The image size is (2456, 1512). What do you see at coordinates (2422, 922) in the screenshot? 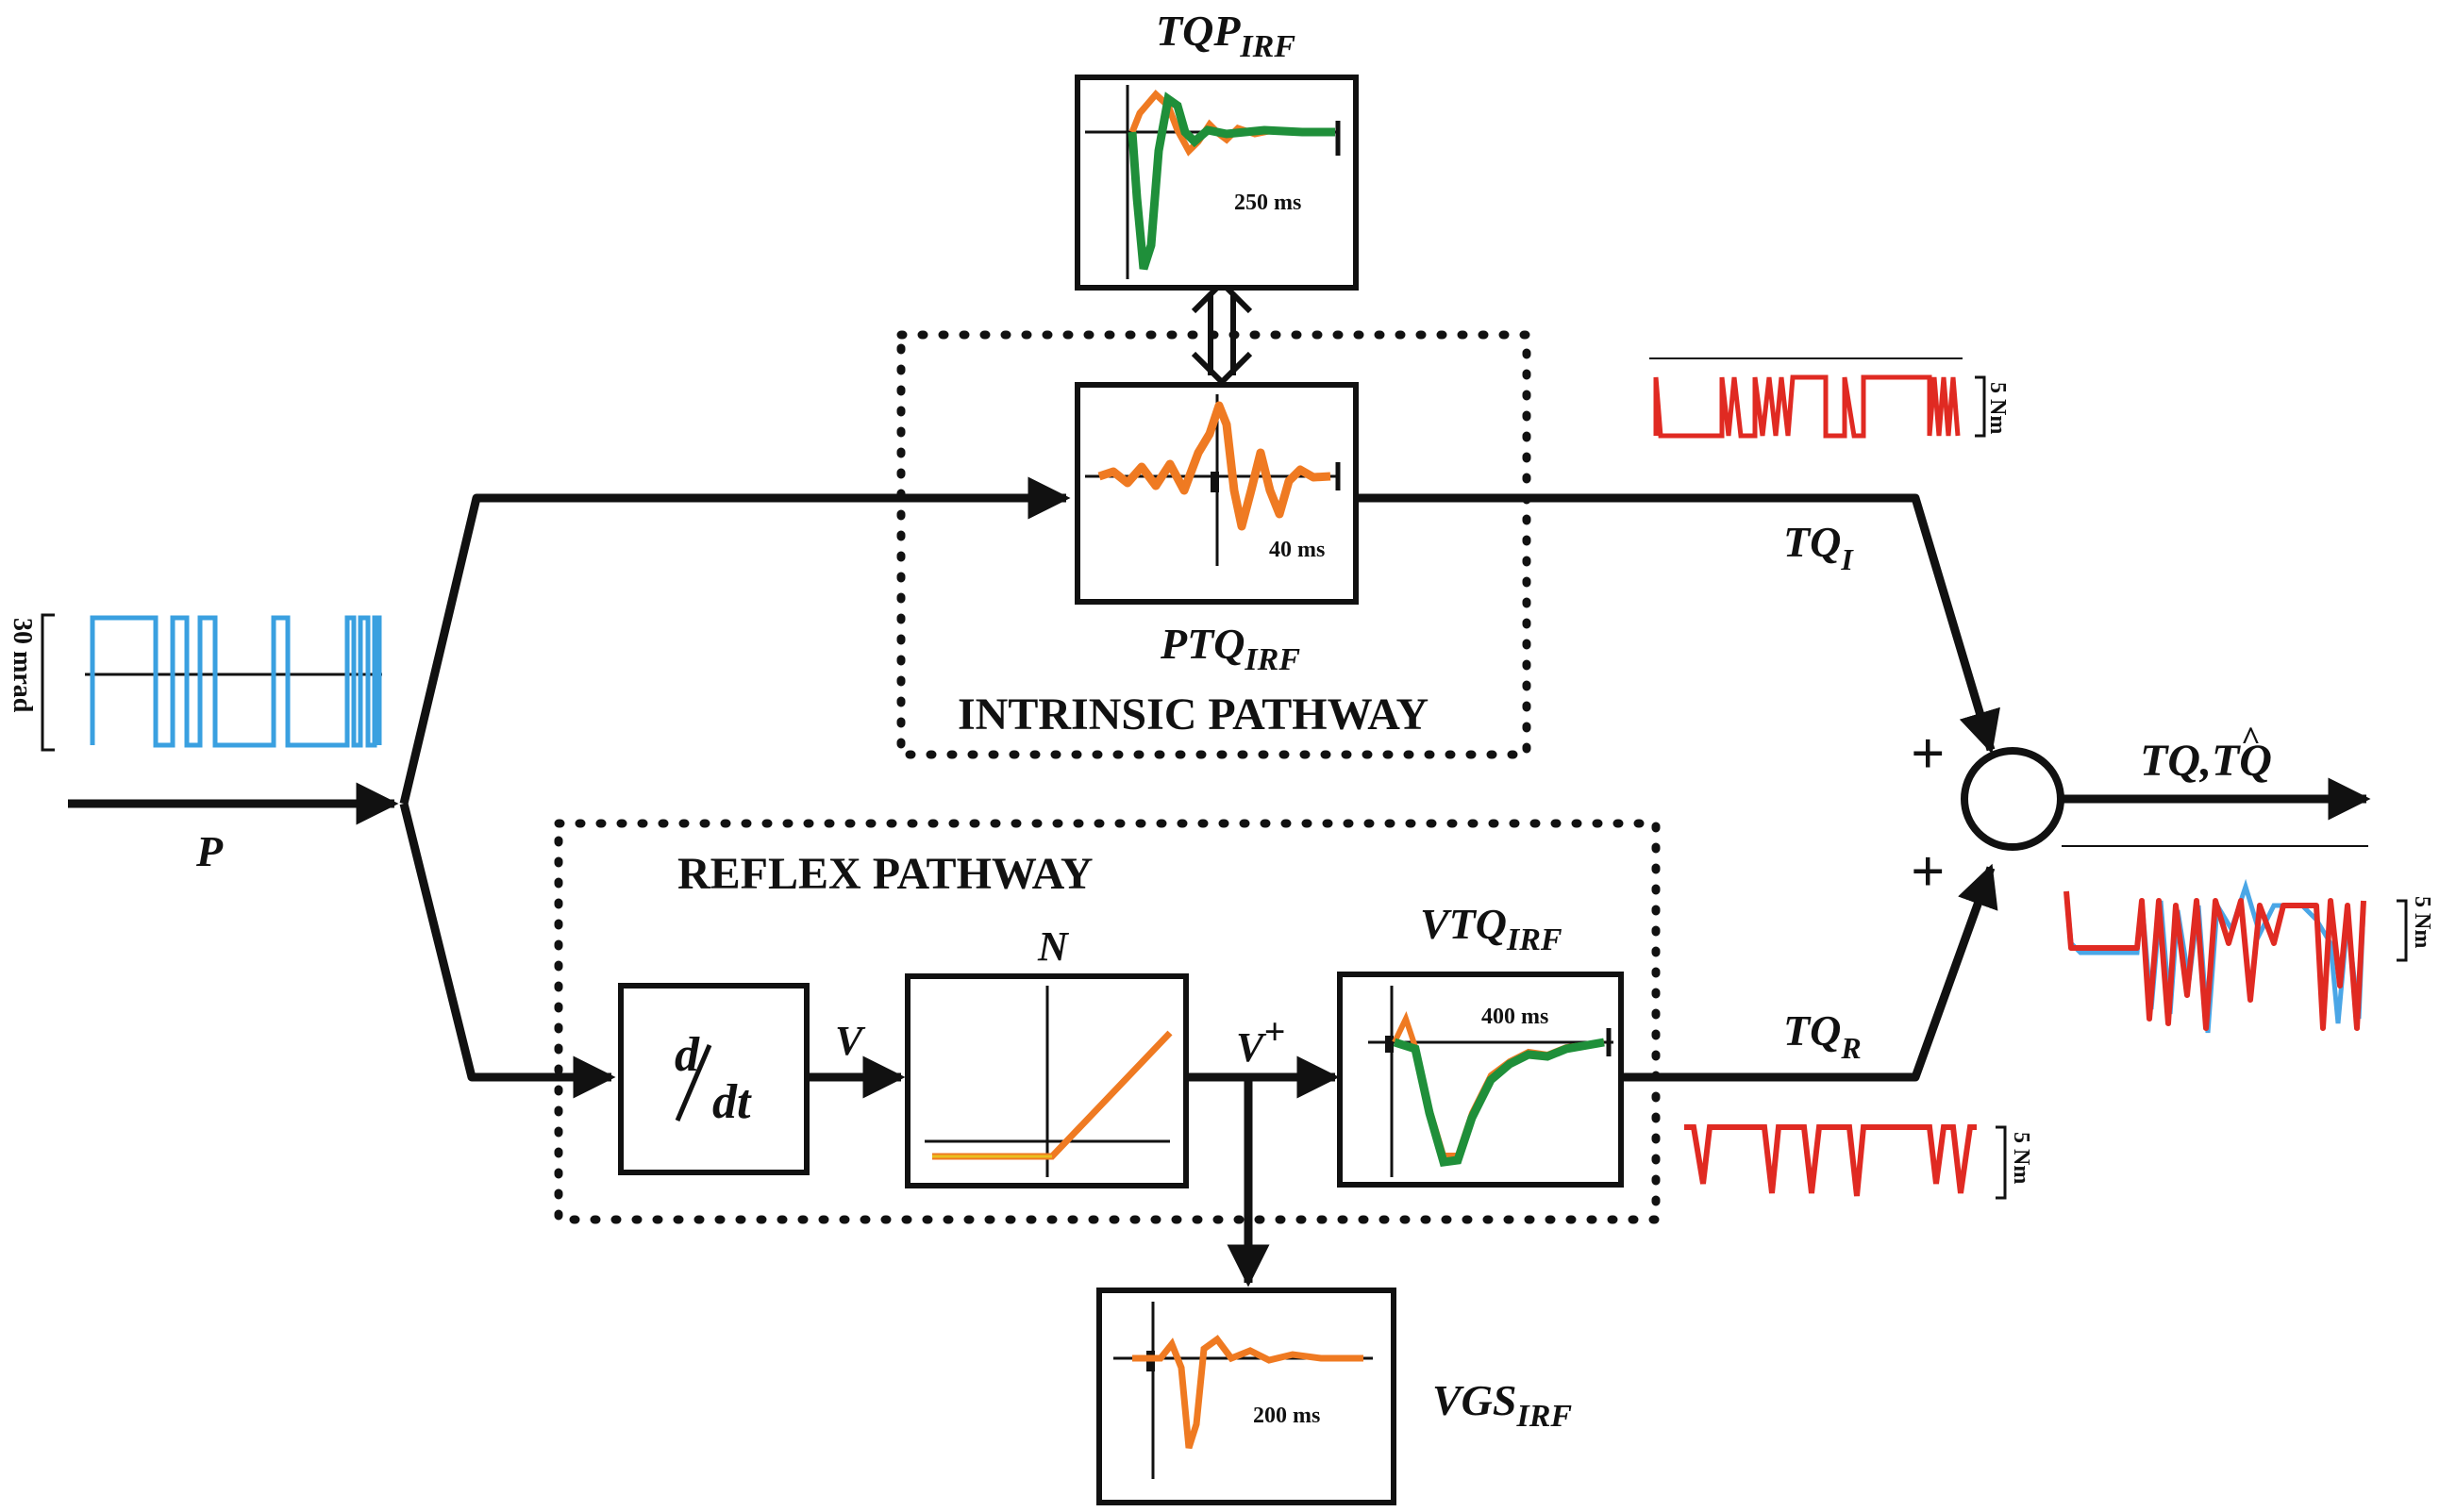
I see `output-scale-label: 5 Nm` at bounding box center [2422, 922].